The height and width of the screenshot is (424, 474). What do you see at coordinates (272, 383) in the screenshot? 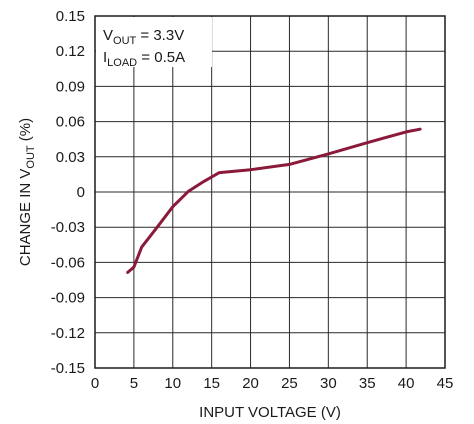
I see `x-tick-labels: 0 5 10 15 20 25 30 35 40 45` at bounding box center [272, 383].